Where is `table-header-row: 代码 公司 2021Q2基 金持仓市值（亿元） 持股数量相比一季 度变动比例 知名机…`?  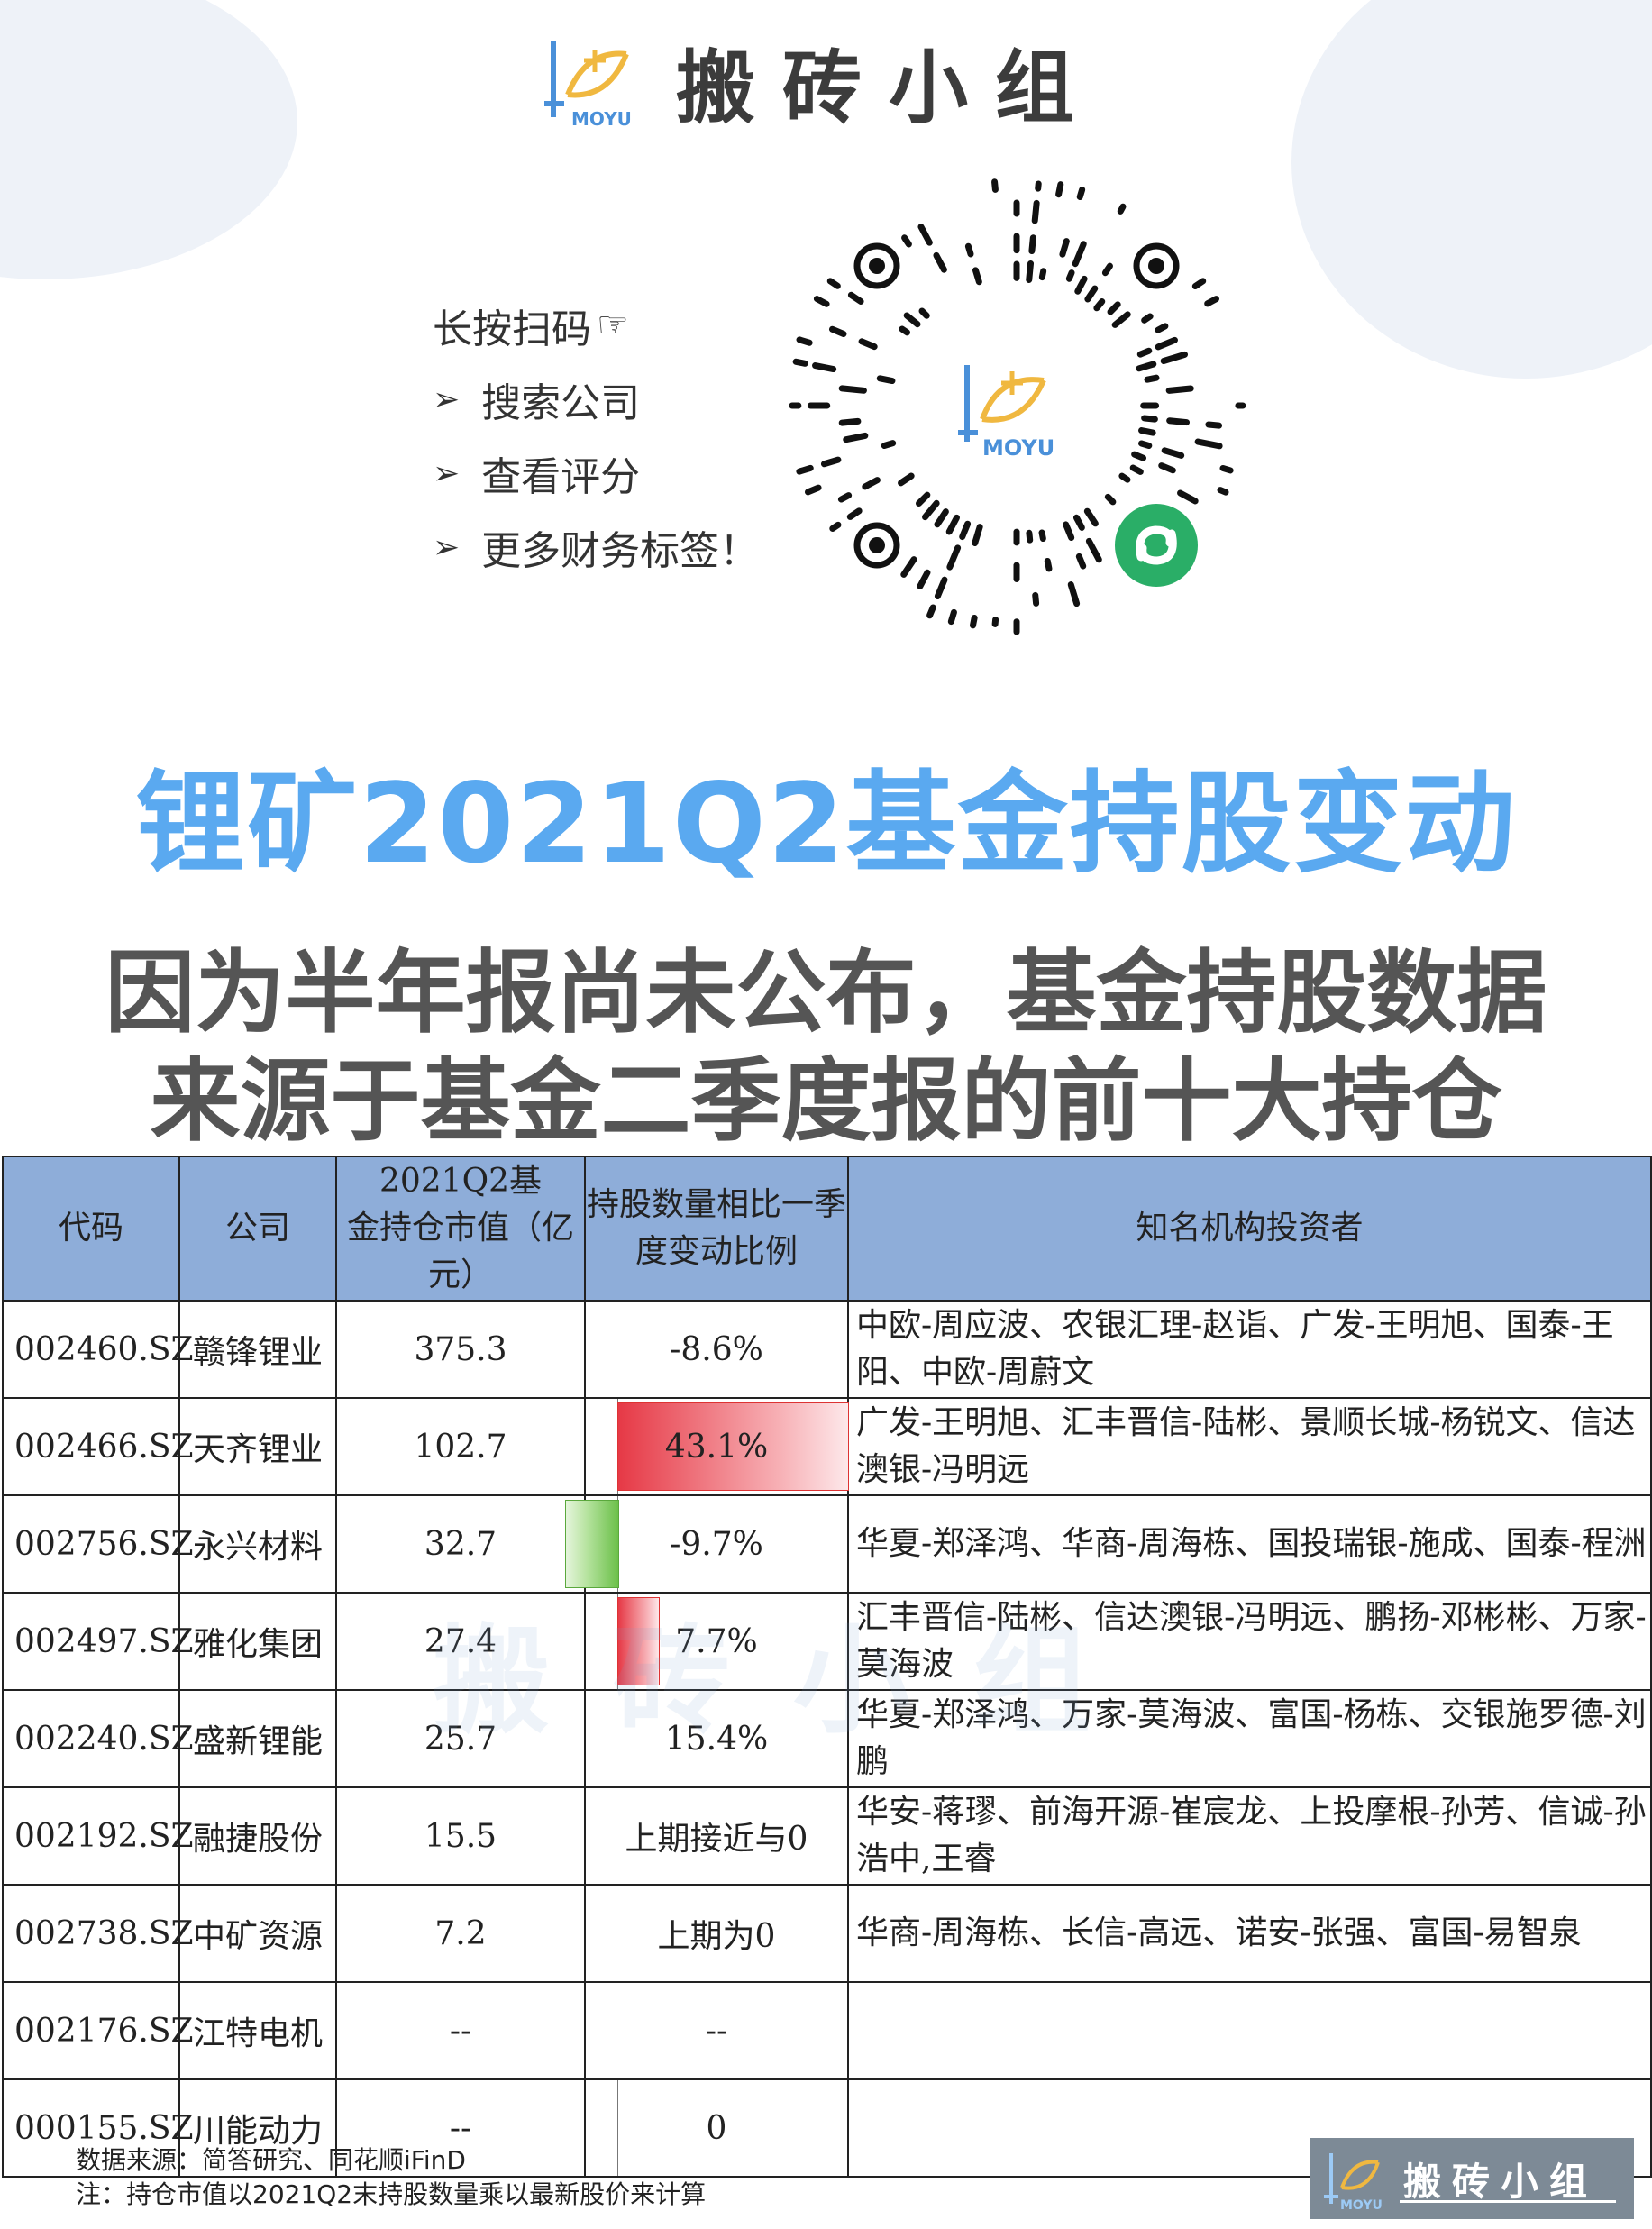 table-header-row: 代码 公司 2021Q2基 金持仓市值（亿元） 持股数量相比一季 度变动比例 知名机… is located at coordinates (827, 1229).